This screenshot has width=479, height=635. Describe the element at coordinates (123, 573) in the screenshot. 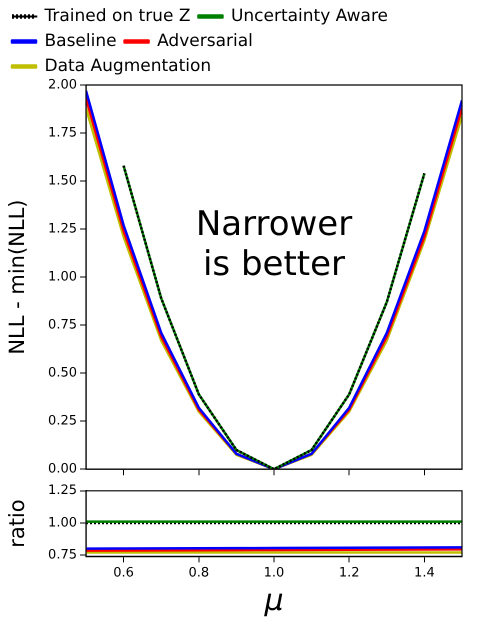

I see `x-tick-label: 0.6` at that location.